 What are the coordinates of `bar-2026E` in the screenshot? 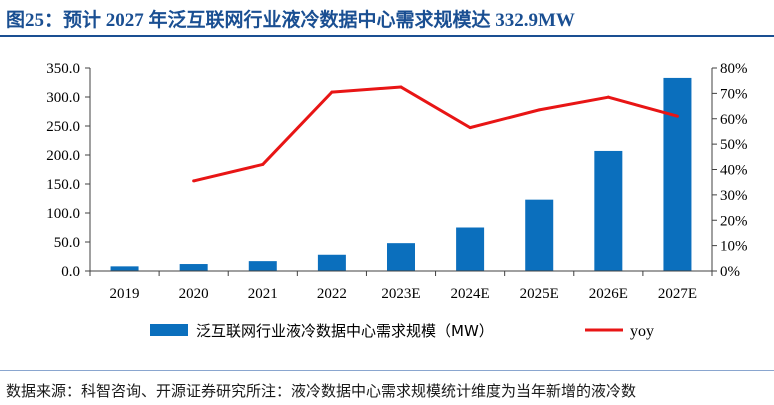 It's located at (608, 210).